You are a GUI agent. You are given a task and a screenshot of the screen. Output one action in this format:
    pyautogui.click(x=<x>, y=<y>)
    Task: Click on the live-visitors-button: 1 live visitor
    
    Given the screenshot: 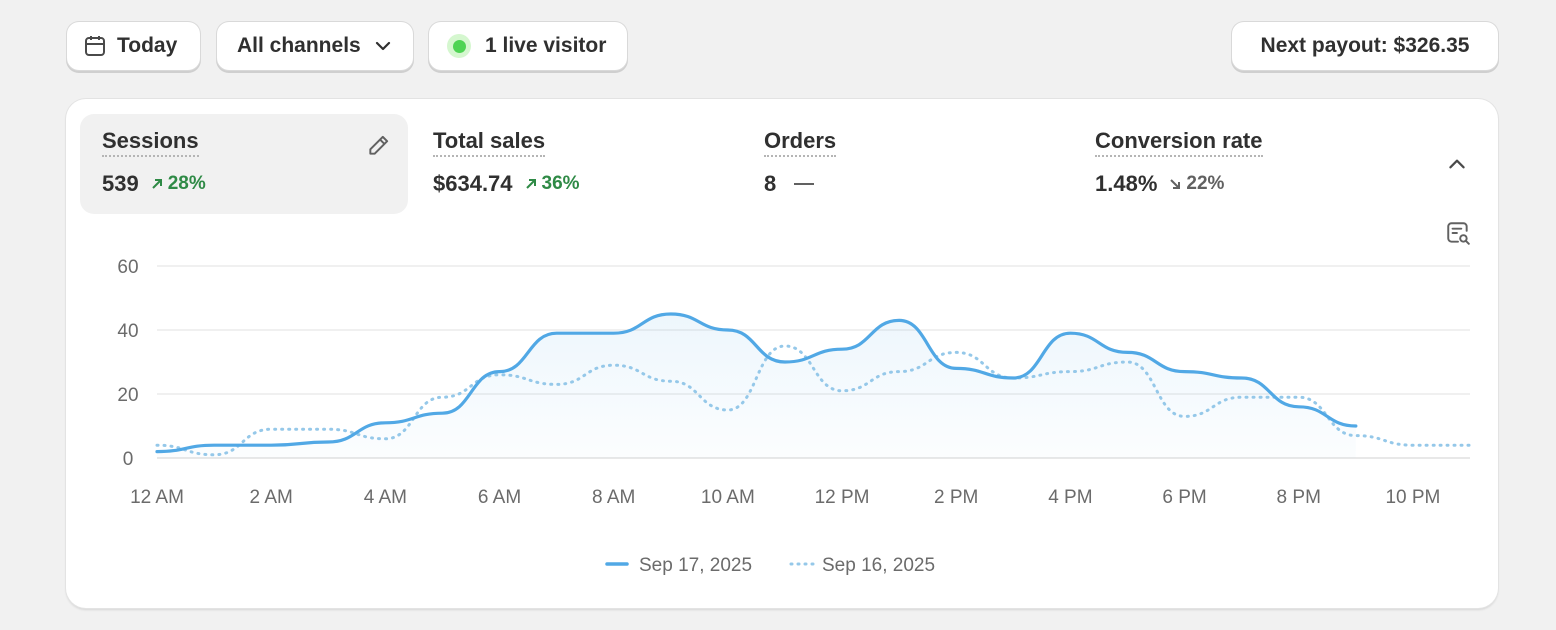 What is the action you would take?
    pyautogui.click(x=528, y=46)
    